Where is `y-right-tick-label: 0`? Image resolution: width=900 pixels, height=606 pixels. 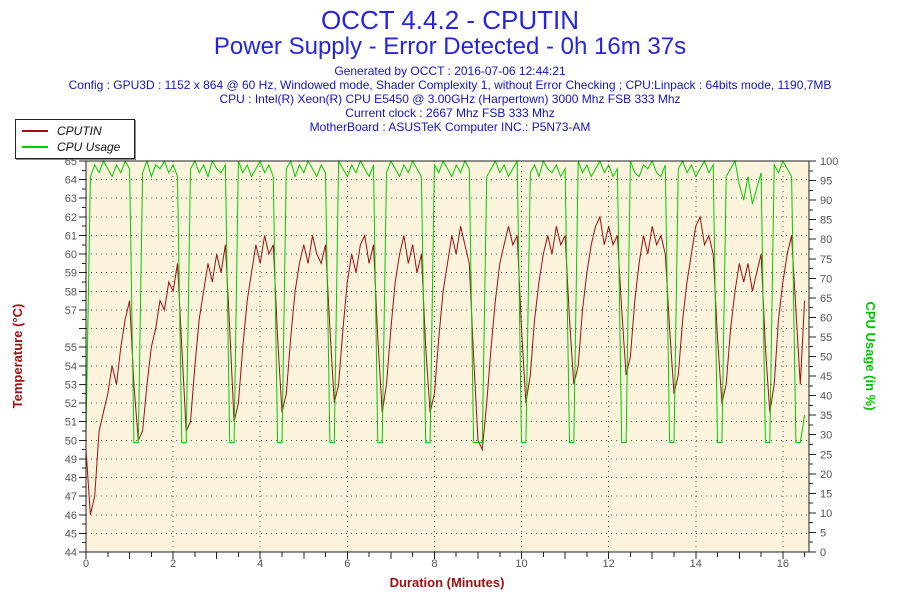
y-right-tick-label: 0 is located at coordinates (823, 553).